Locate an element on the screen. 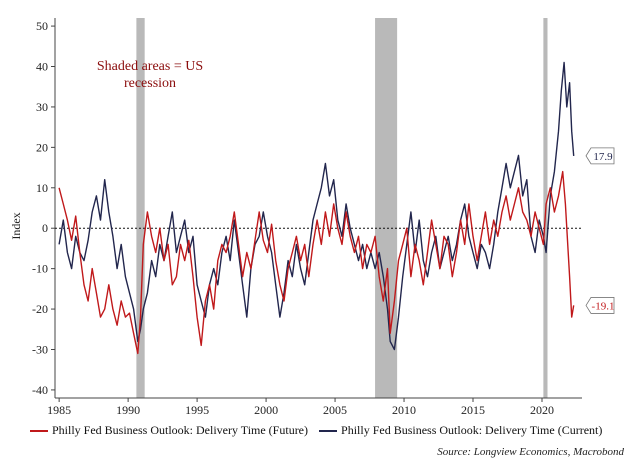 The width and height of the screenshot is (642, 469). y-tick-label: -40 is located at coordinates (40, 390).